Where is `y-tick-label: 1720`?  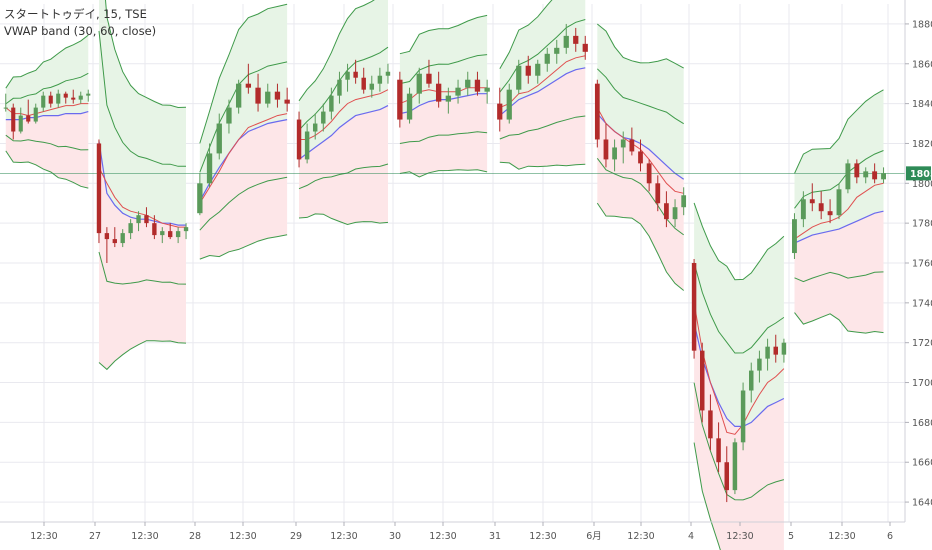 y-tick-label: 1720 is located at coordinates (922, 343).